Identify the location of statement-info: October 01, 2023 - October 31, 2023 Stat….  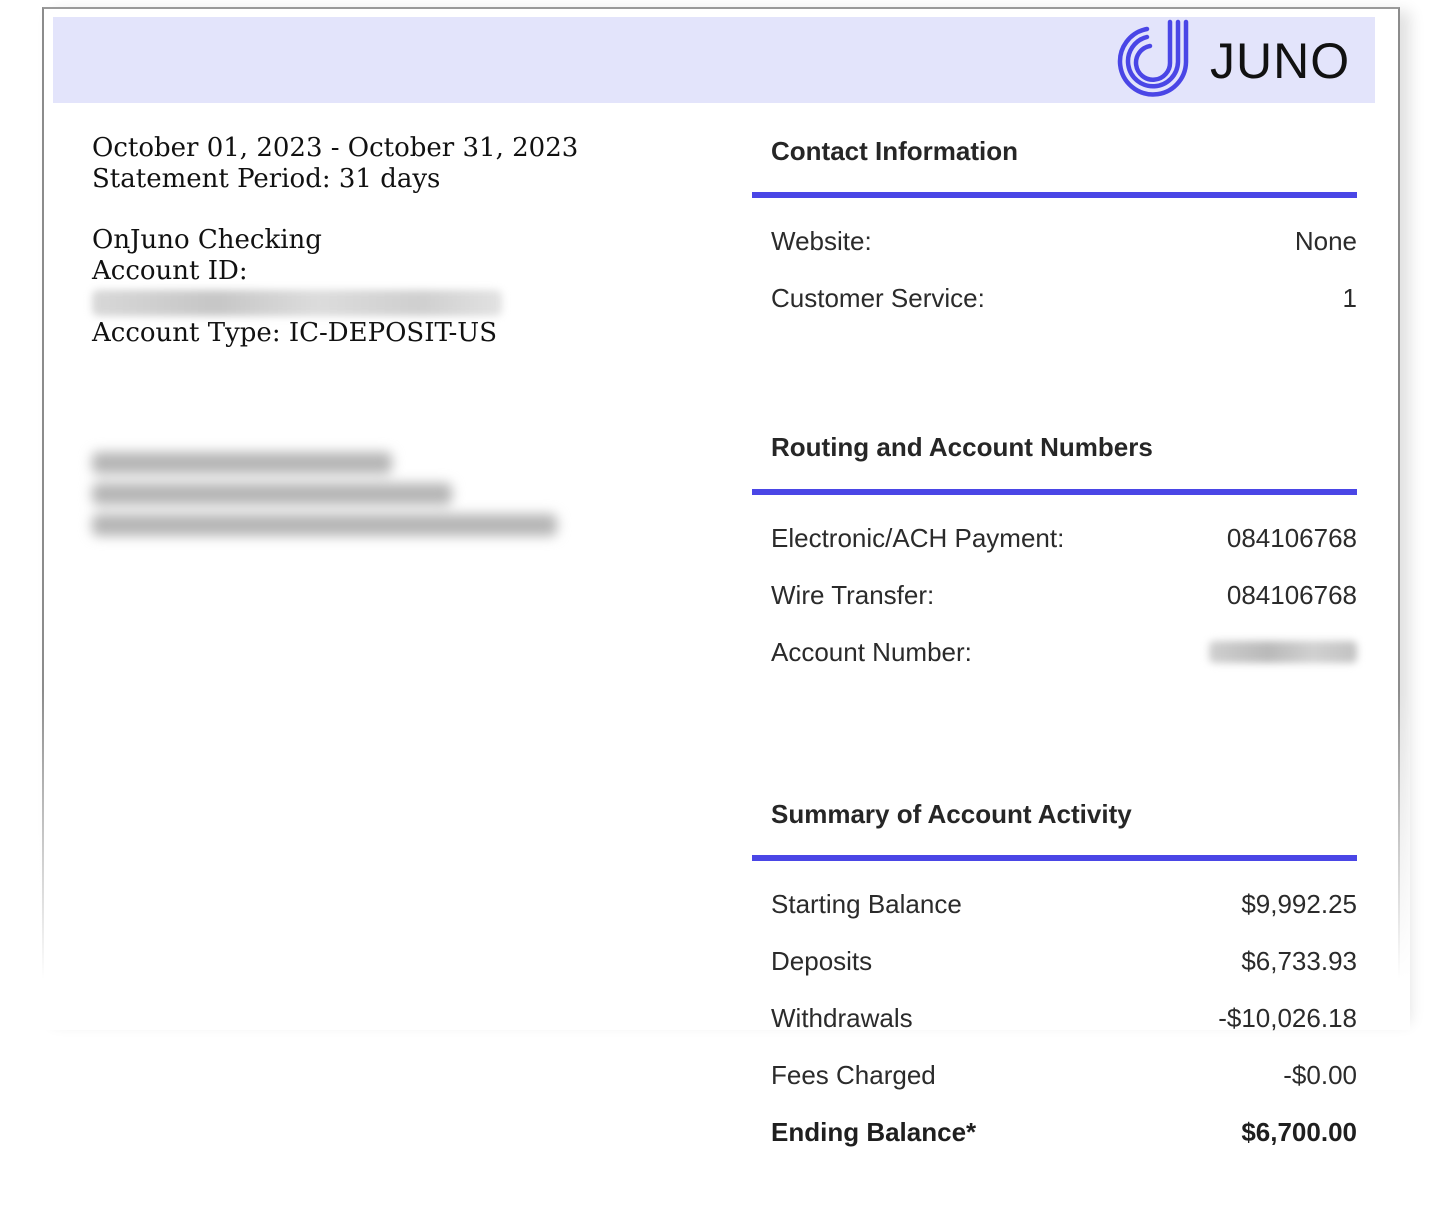
(372, 241).